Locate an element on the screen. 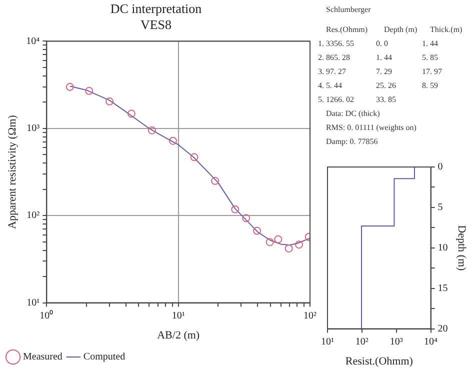  y-tick-label: 10² is located at coordinates (33, 216).